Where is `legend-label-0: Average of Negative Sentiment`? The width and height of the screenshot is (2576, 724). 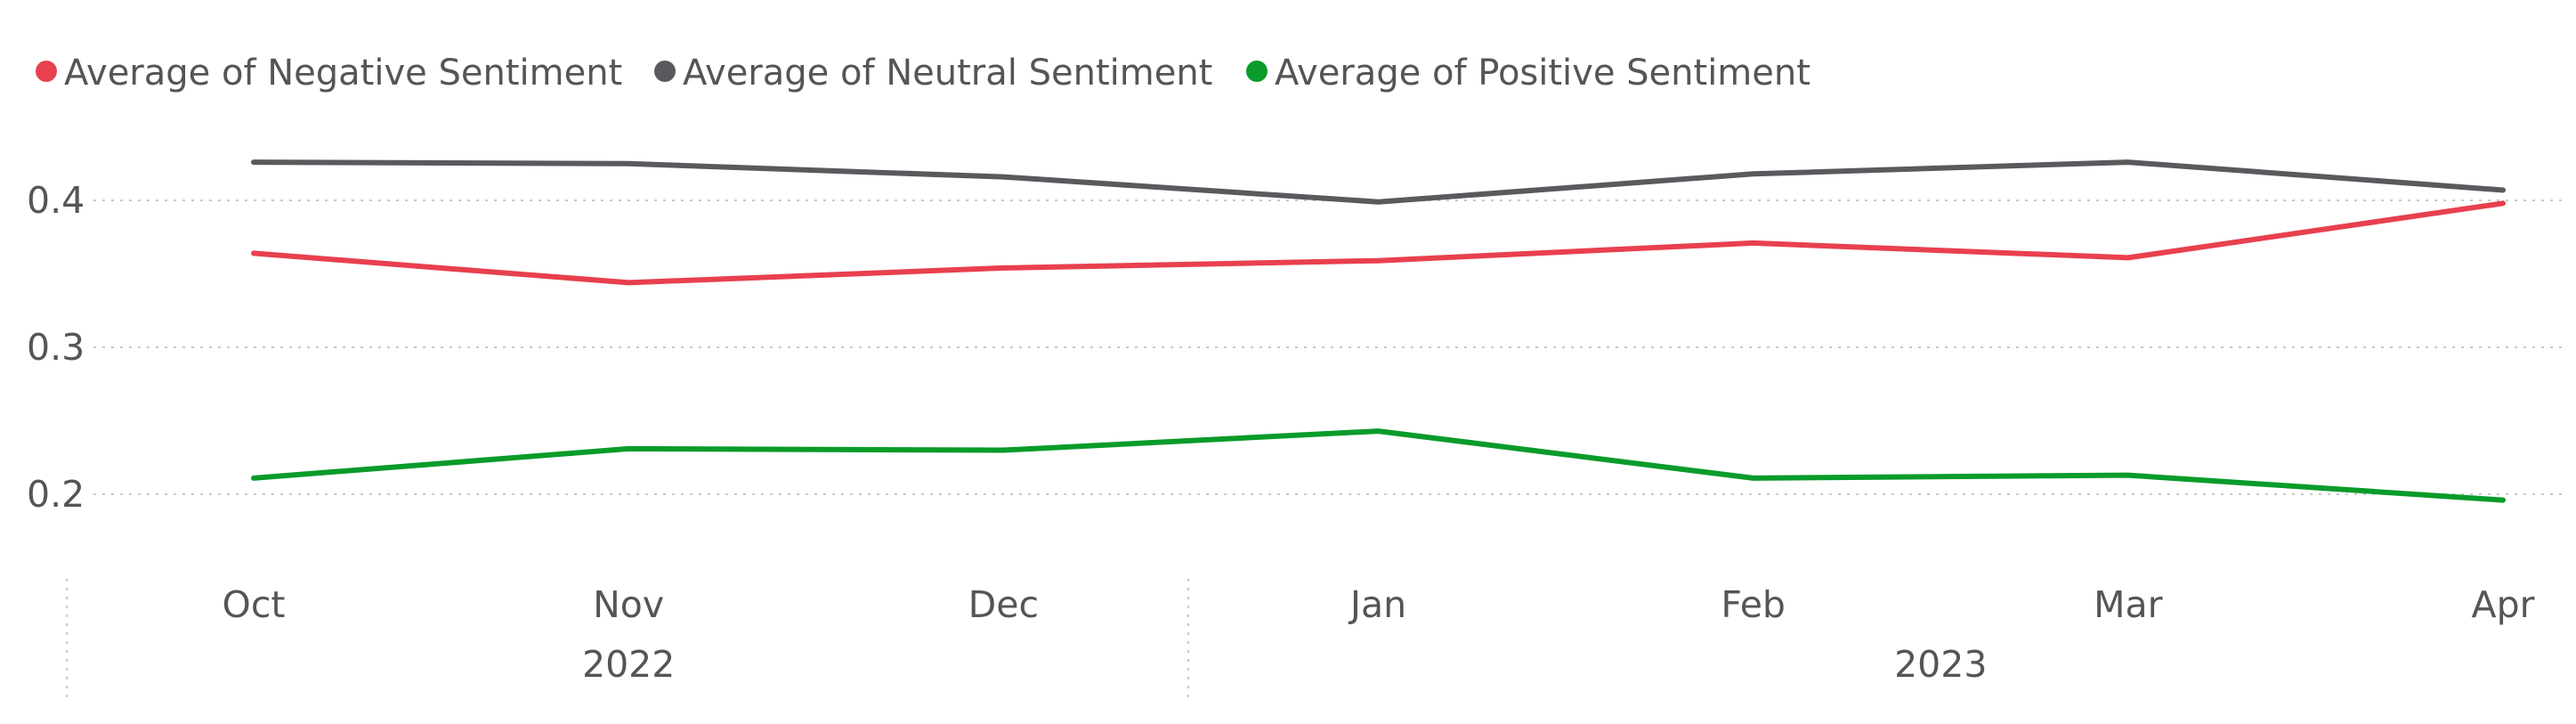 legend-label-0: Average of Negative Sentiment is located at coordinates (343, 73).